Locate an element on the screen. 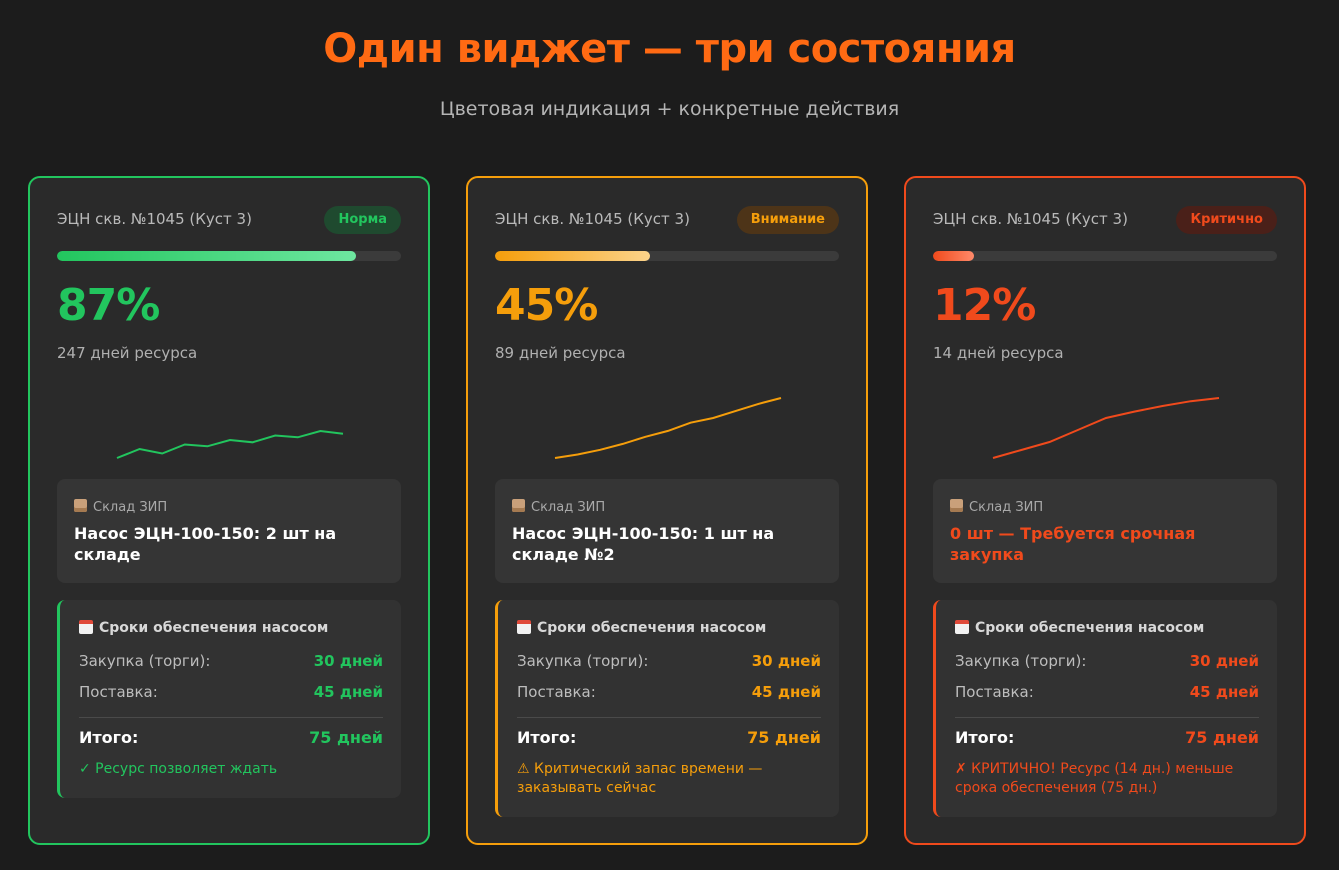 This screenshot has width=1339, height=870. resource-days: 247 дней ресурса is located at coordinates (127, 353).